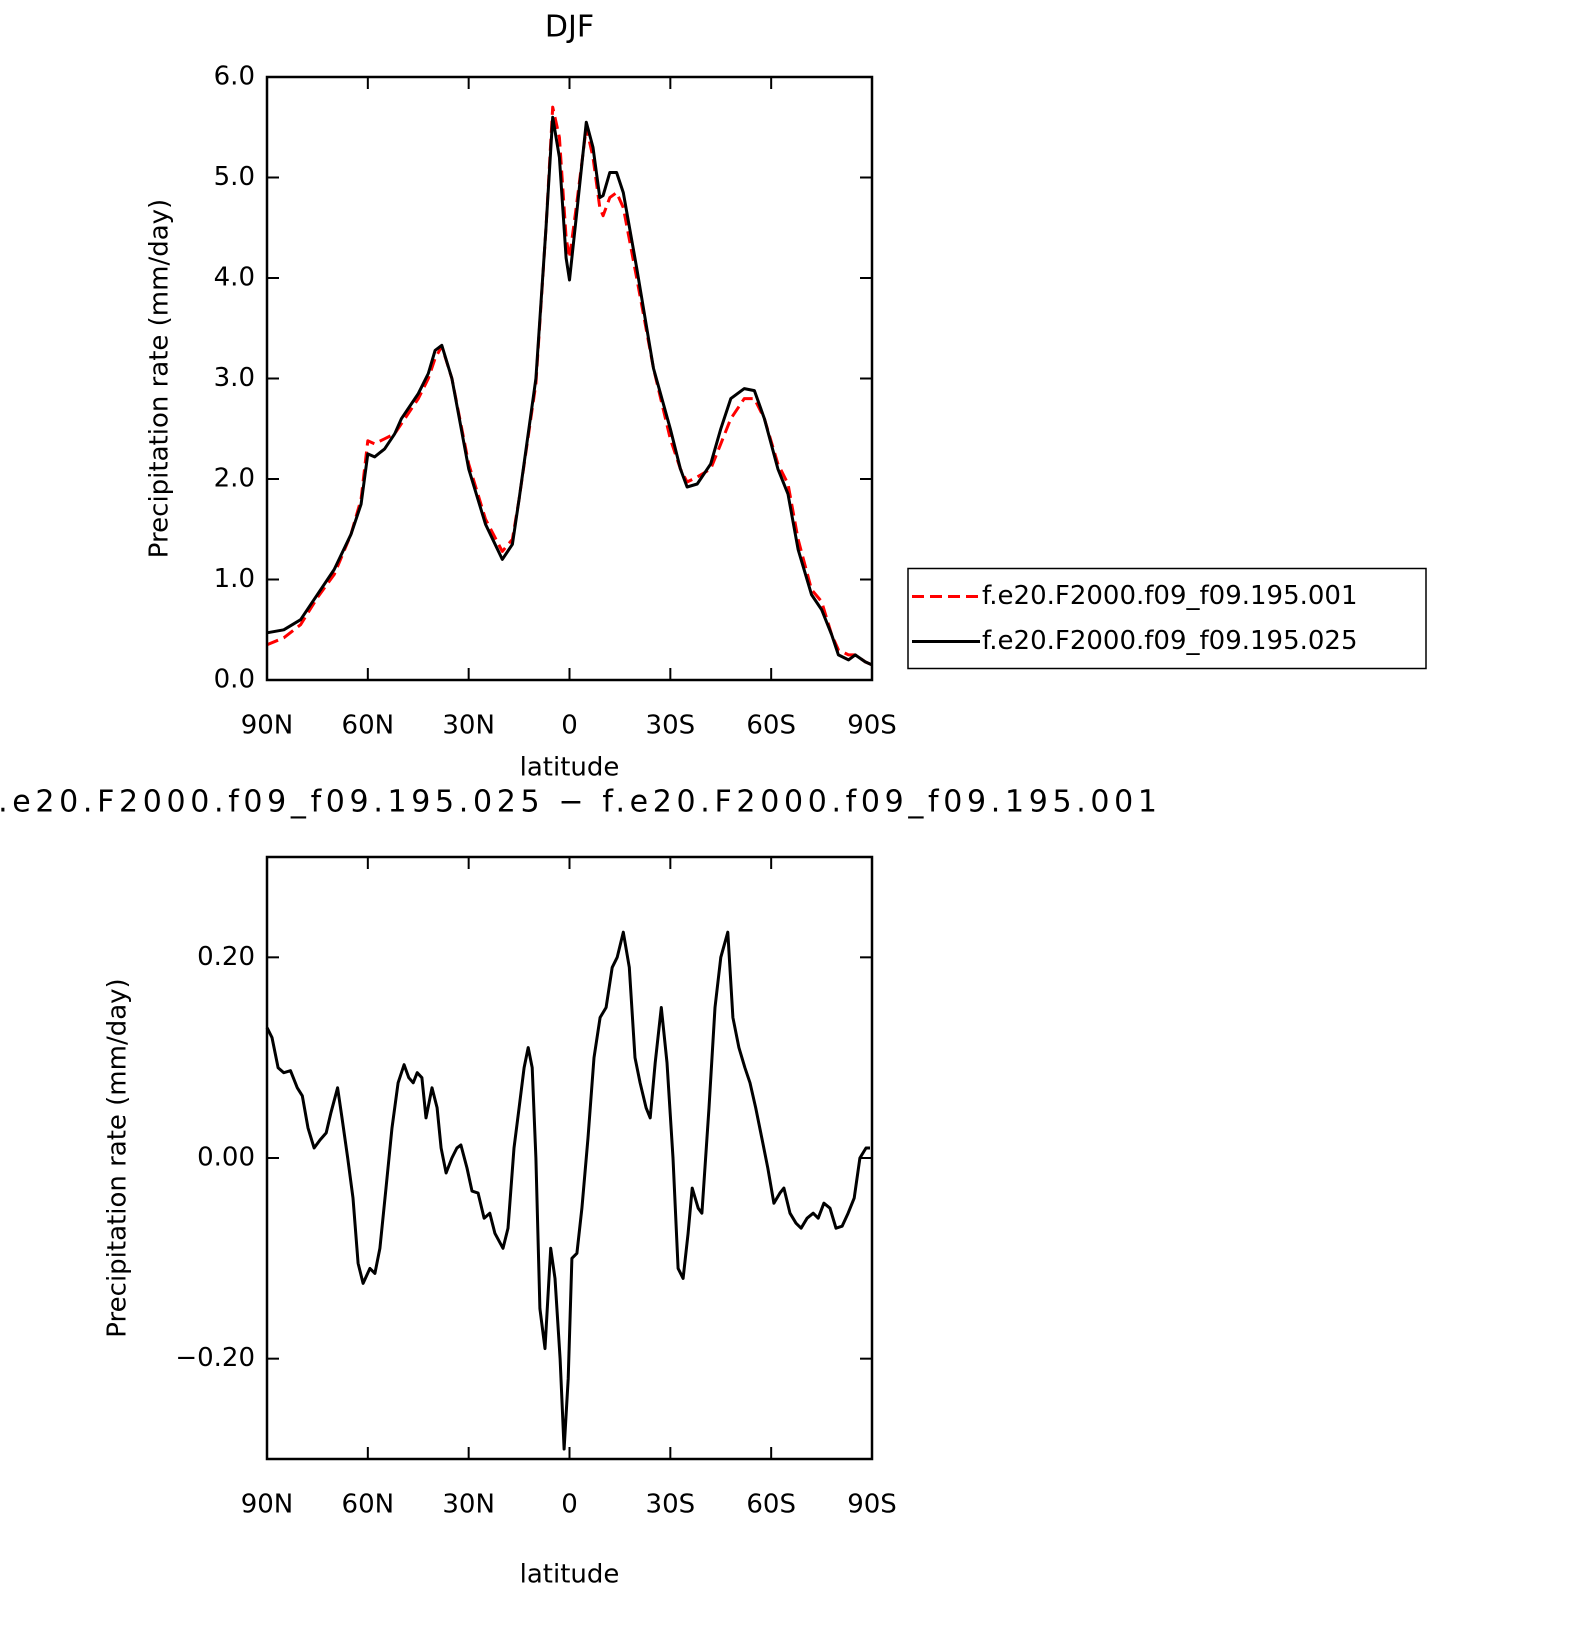 The image size is (1594, 1635). What do you see at coordinates (226, 957) in the screenshot?
I see `y-tick-label: 0.20` at bounding box center [226, 957].